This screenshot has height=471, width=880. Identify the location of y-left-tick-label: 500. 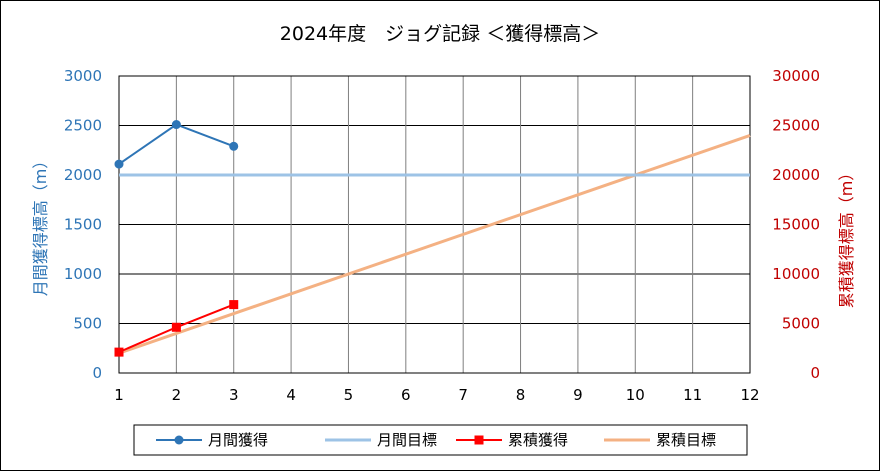
(87, 324).